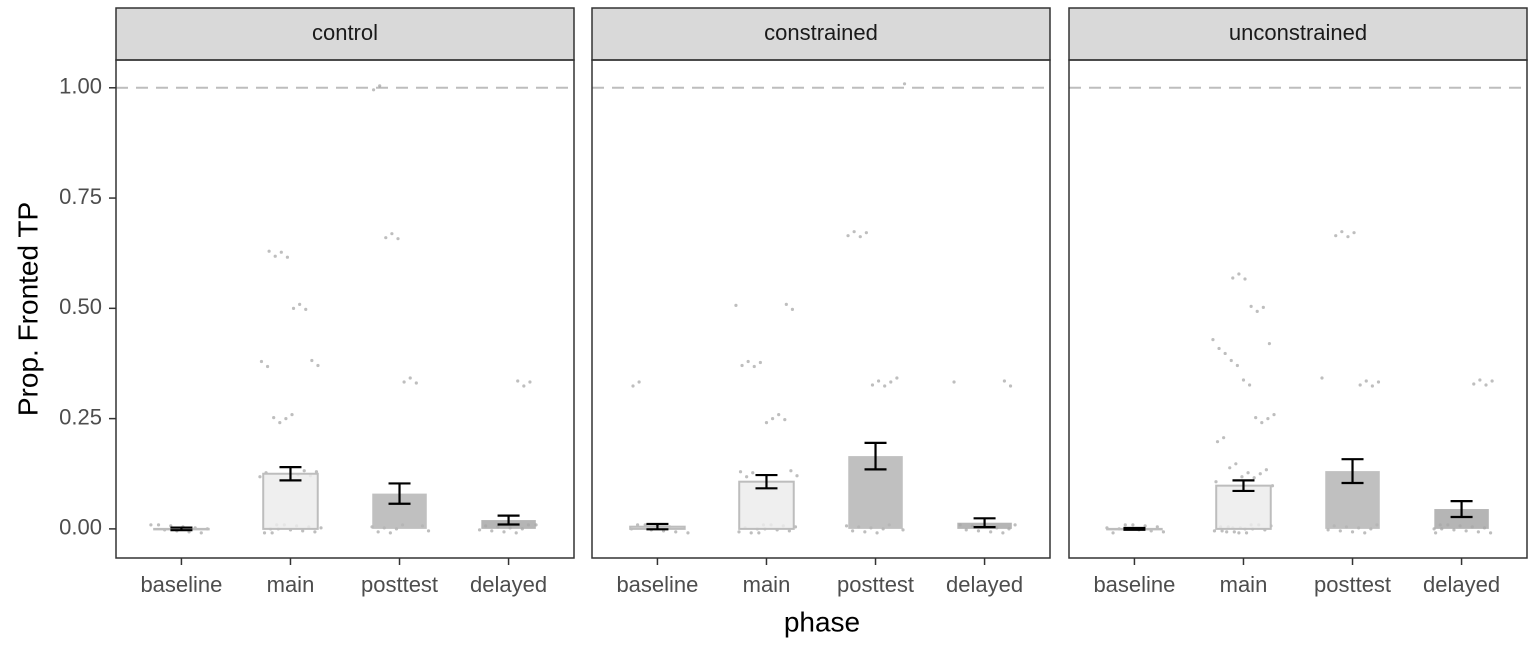  I want to click on strip, so click(1298, 34).